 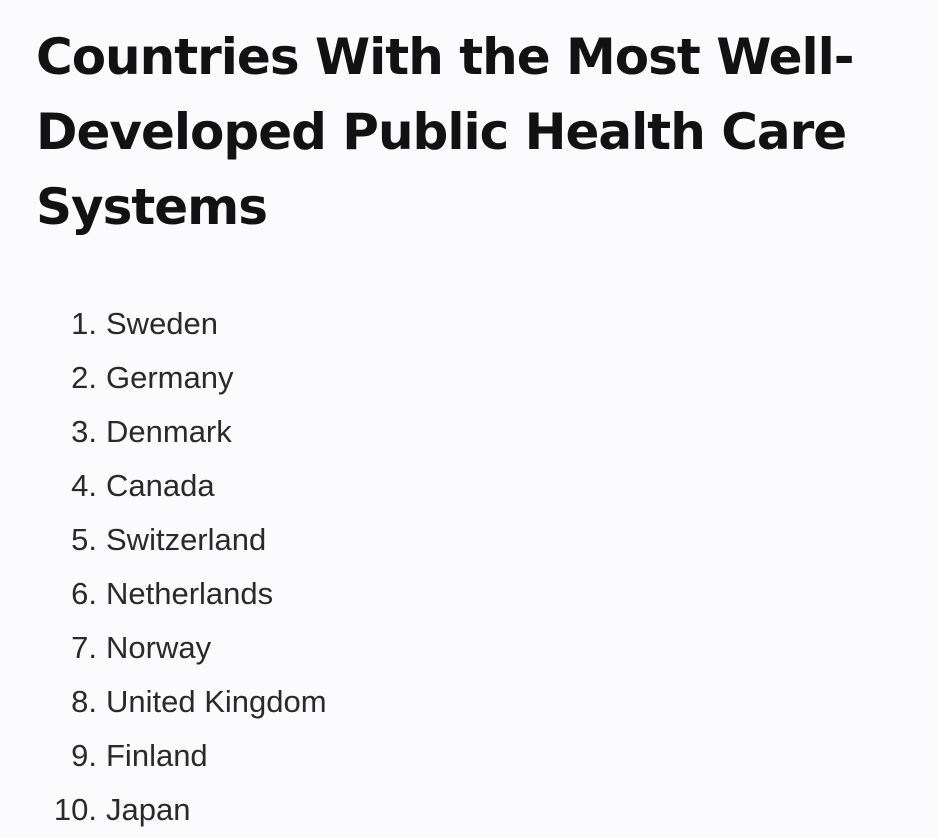 I want to click on list-item: 7. Norway, so click(x=163, y=648).